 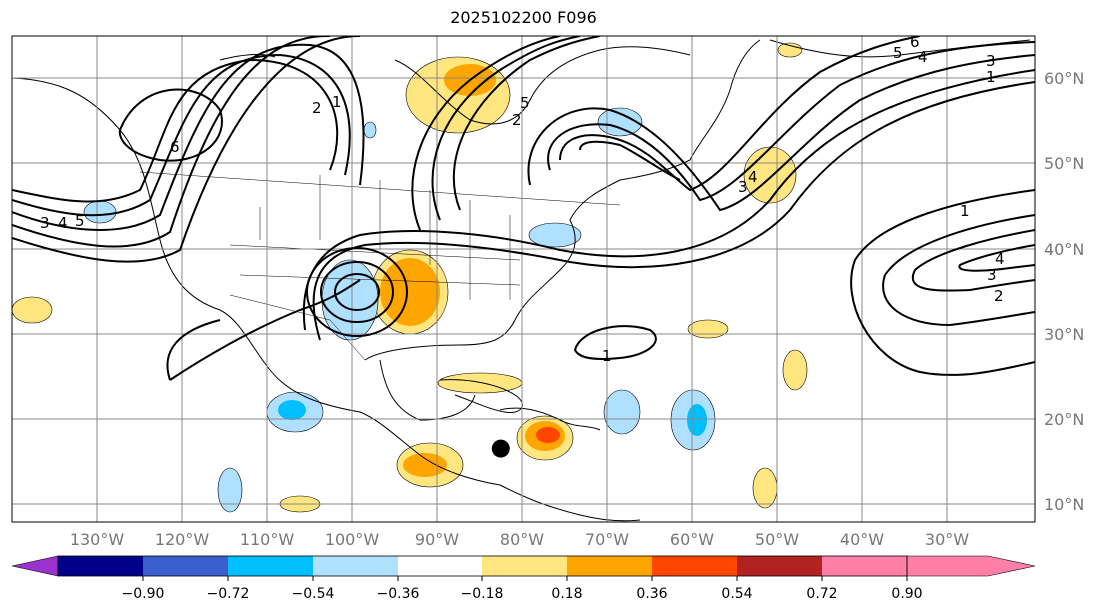 I want to click on positive-anomaly-texas-core, so click(x=410, y=292).